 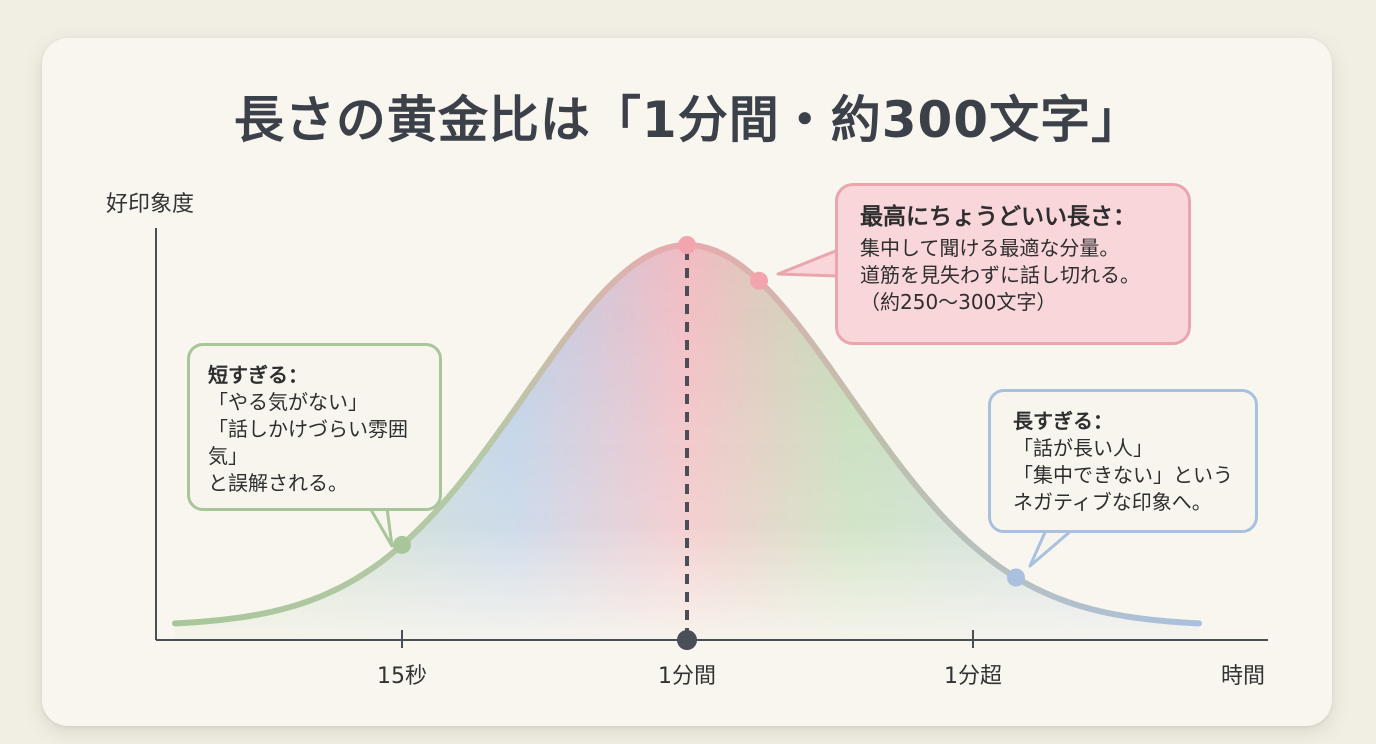 What do you see at coordinates (1083, 448) in the screenshot?
I see `callout-long-line: 「話が長い人」` at bounding box center [1083, 448].